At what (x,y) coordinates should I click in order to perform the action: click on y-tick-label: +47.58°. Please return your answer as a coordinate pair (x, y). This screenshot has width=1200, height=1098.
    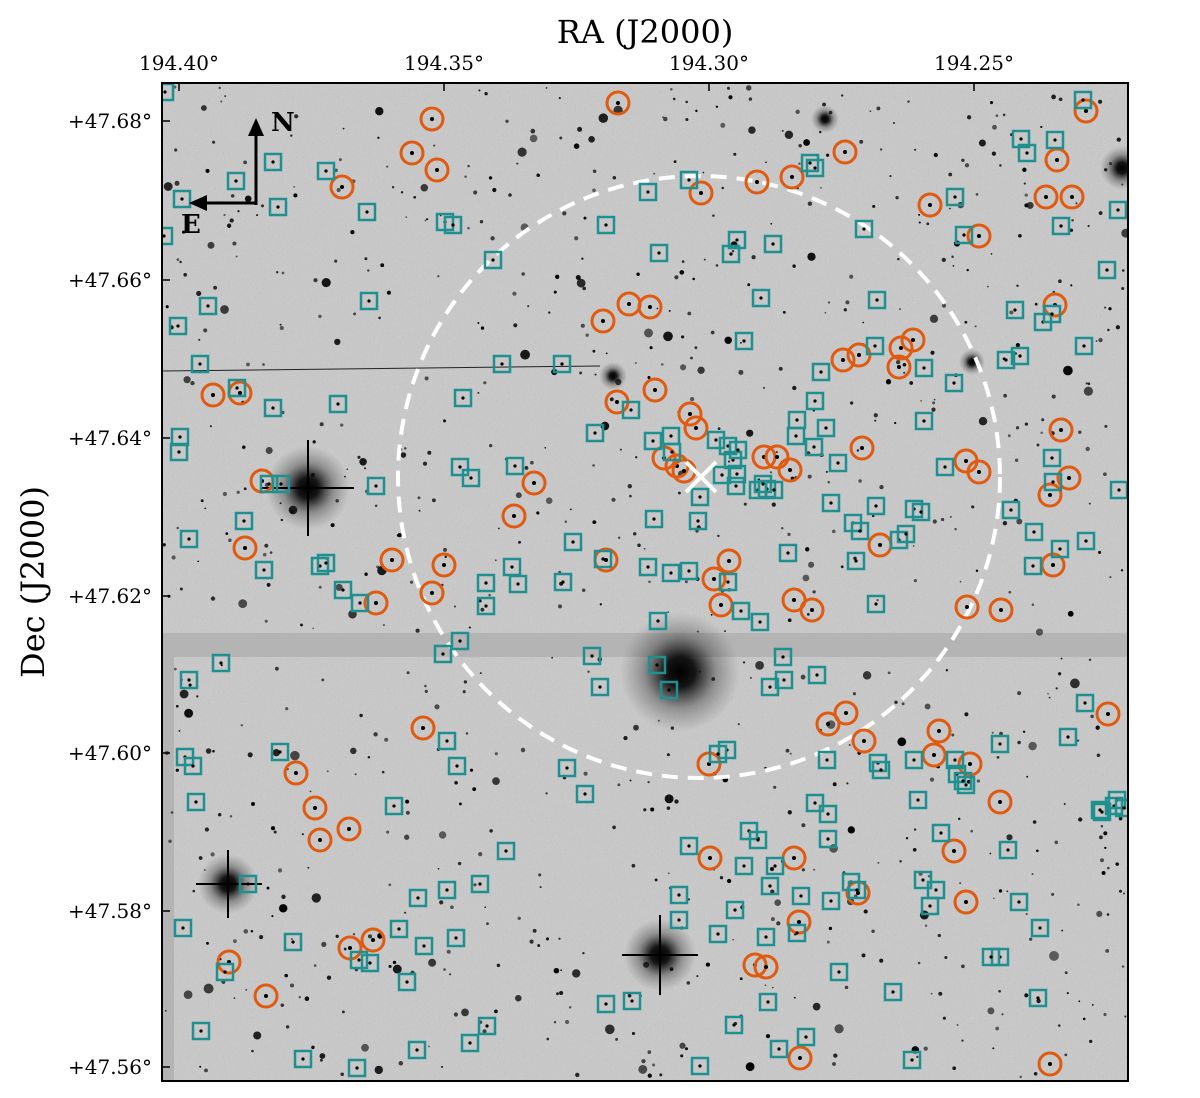
    Looking at the image, I should click on (110, 911).